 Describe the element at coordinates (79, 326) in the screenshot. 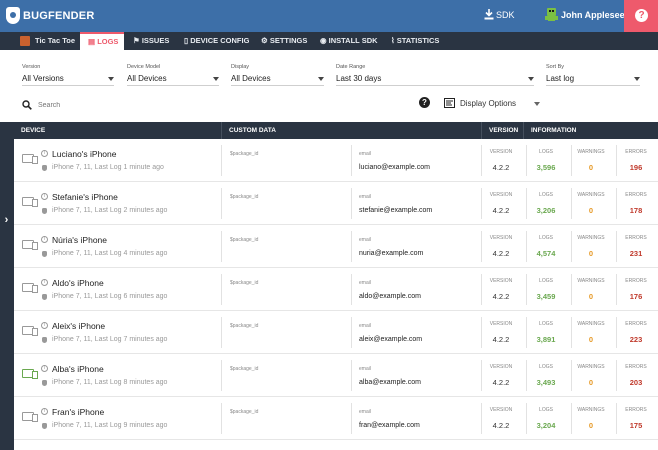

I see `device-name: Aleix's iPhone` at that location.